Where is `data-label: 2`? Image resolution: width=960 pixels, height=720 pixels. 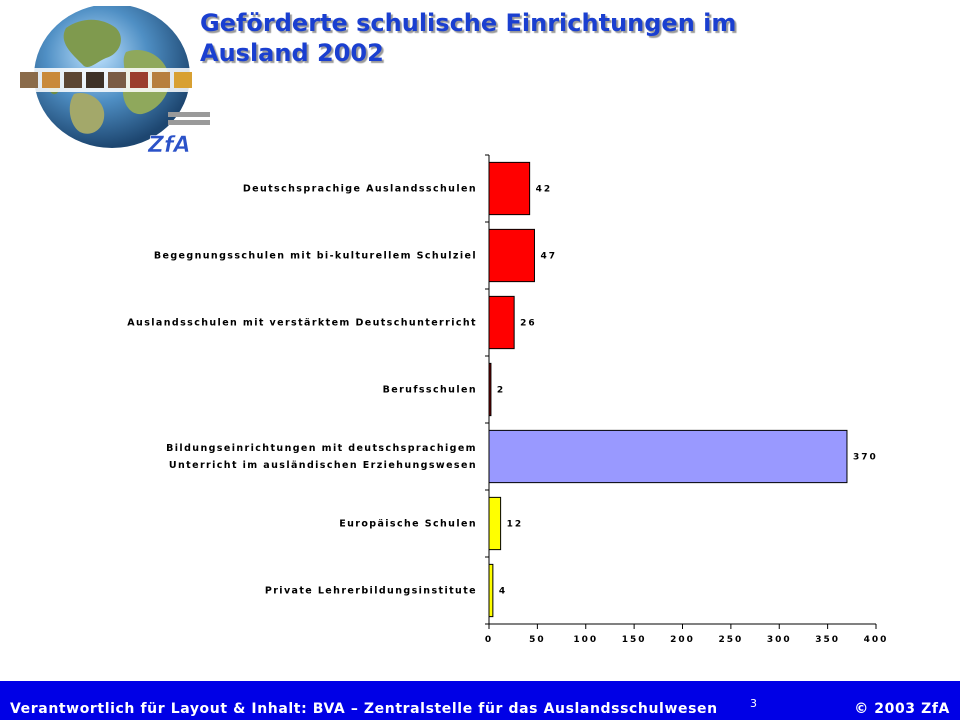 data-label: 2 is located at coordinates (501, 391).